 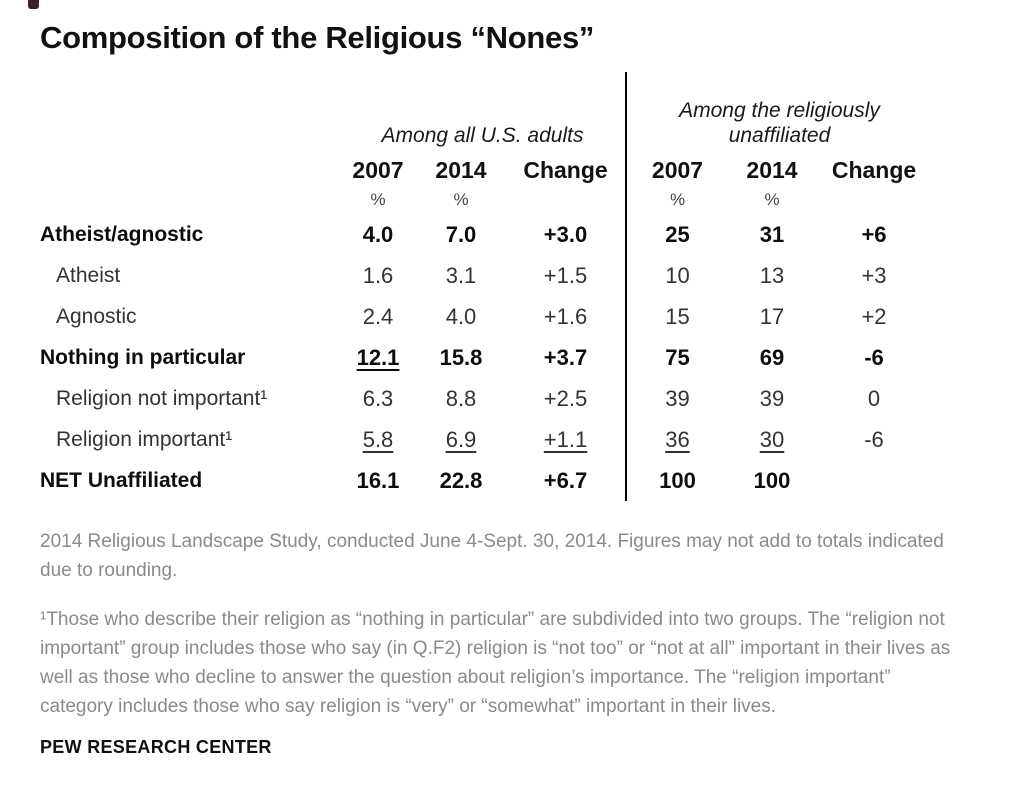 What do you see at coordinates (378, 357) in the screenshot?
I see `value-cell: 12.1` at bounding box center [378, 357].